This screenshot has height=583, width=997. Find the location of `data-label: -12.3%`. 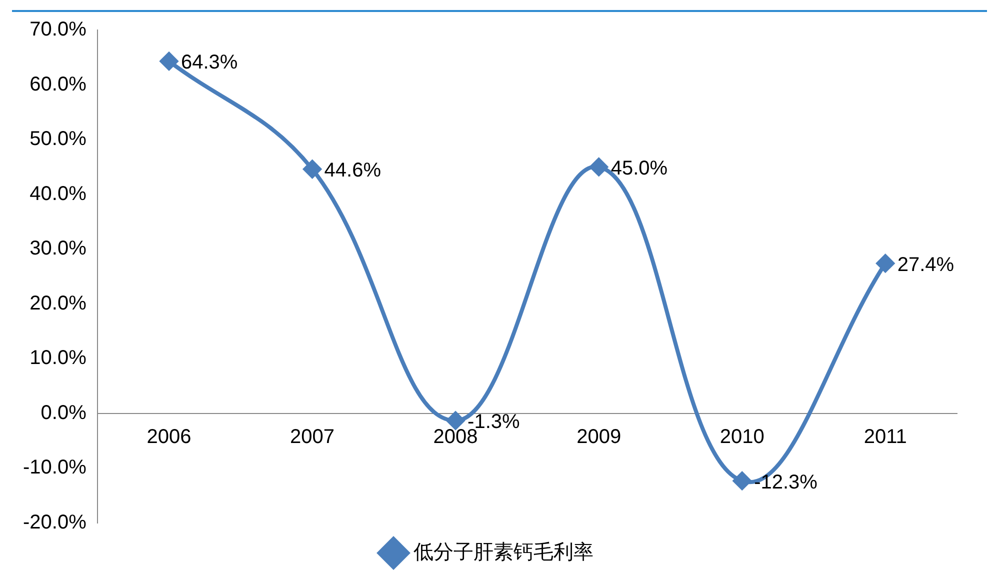

data-label: -12.3% is located at coordinates (786, 482).